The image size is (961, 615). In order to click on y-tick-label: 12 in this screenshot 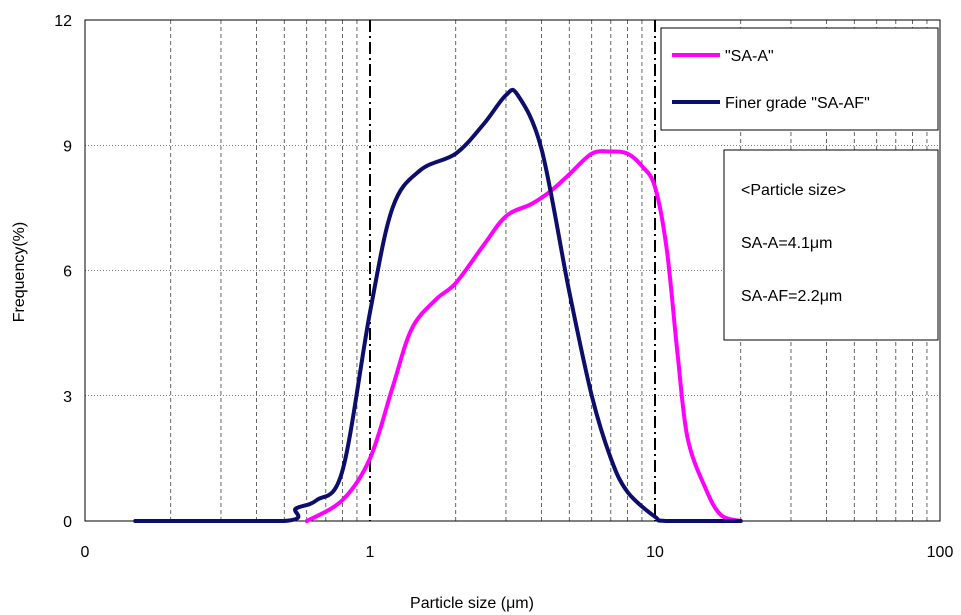, I will do `click(63, 21)`.